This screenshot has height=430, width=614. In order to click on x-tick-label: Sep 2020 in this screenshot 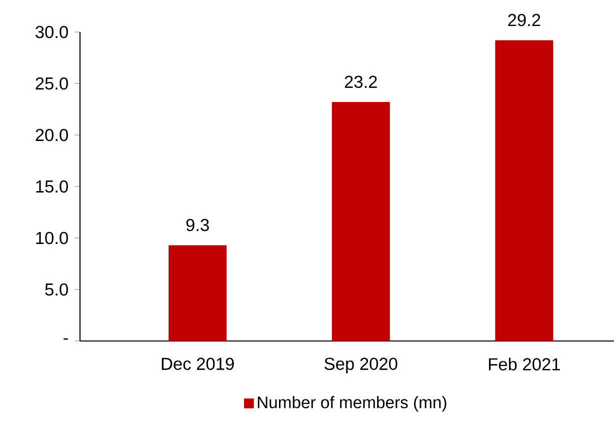, I will do `click(361, 366)`.